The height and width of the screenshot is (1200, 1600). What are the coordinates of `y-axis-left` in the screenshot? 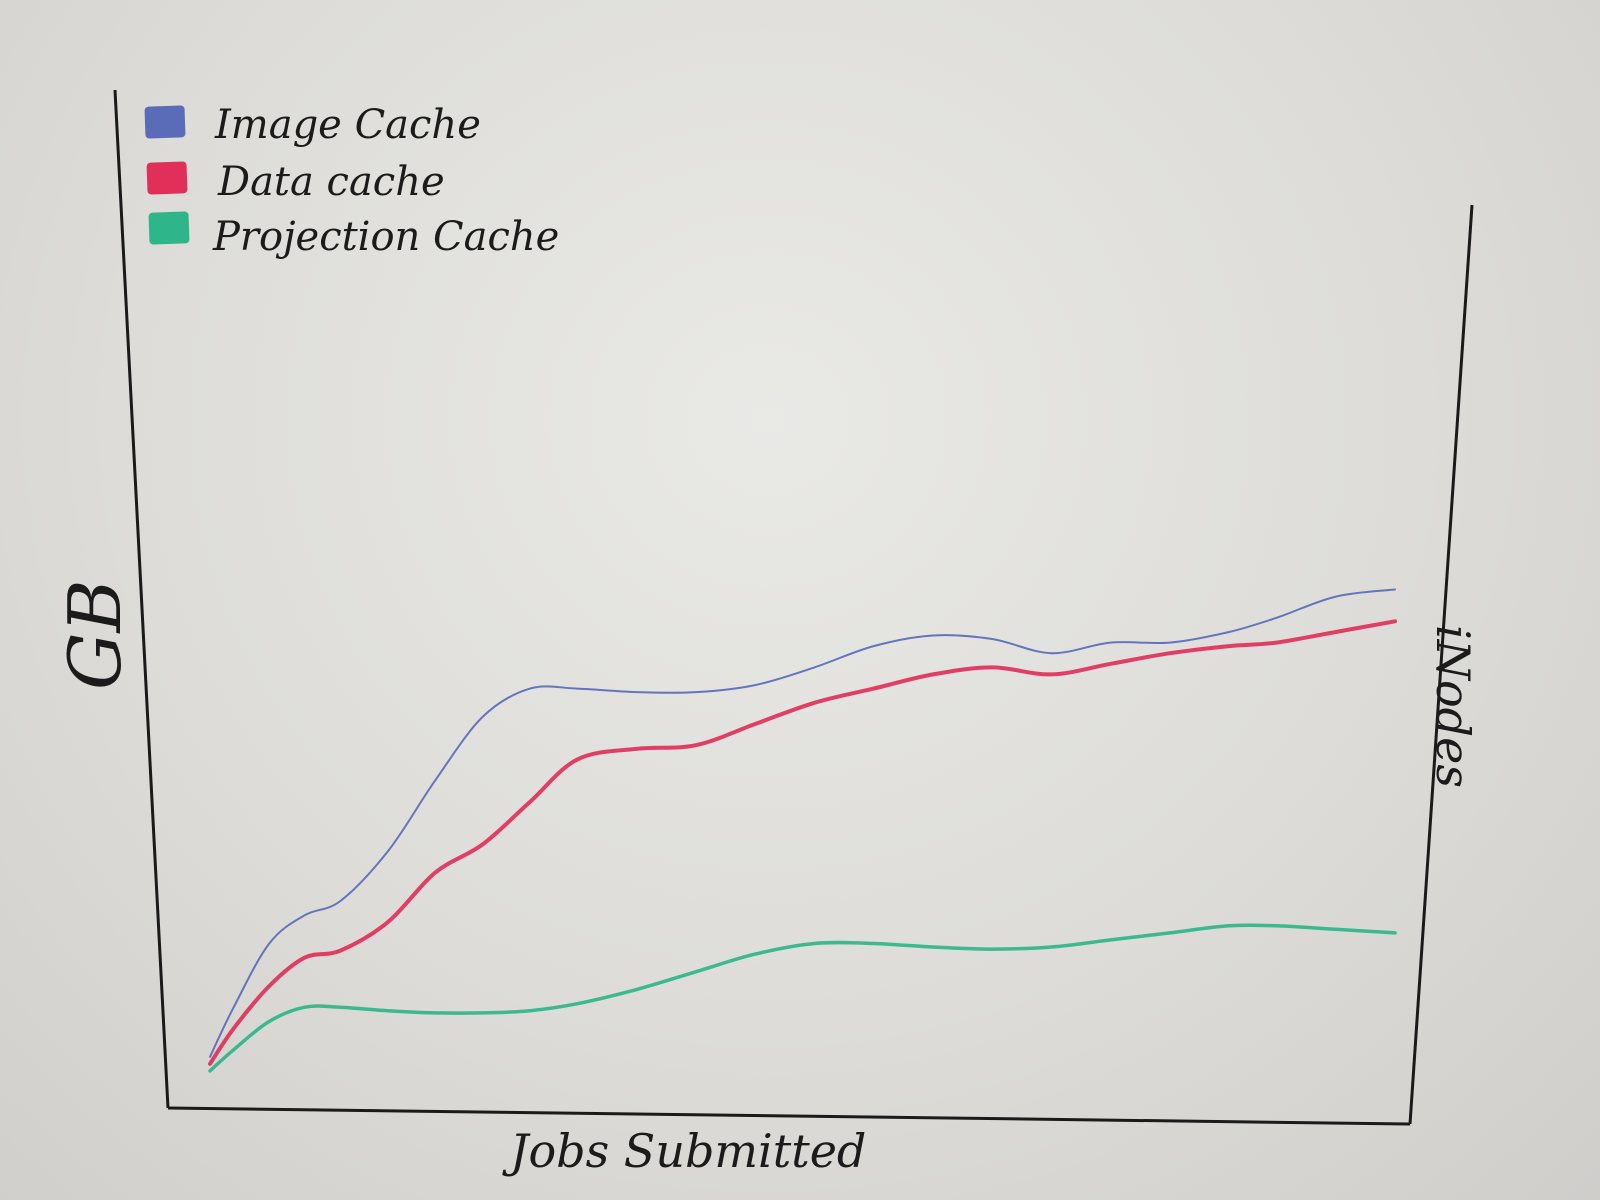 It's located at (141, 599).